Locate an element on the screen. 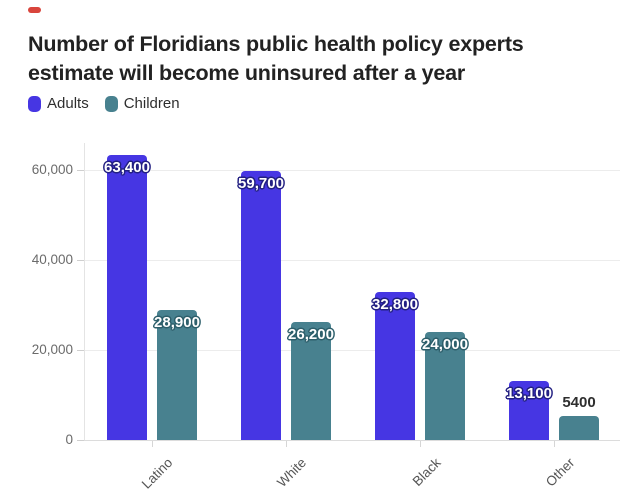  bar-value-label: 63,400 is located at coordinates (127, 167).